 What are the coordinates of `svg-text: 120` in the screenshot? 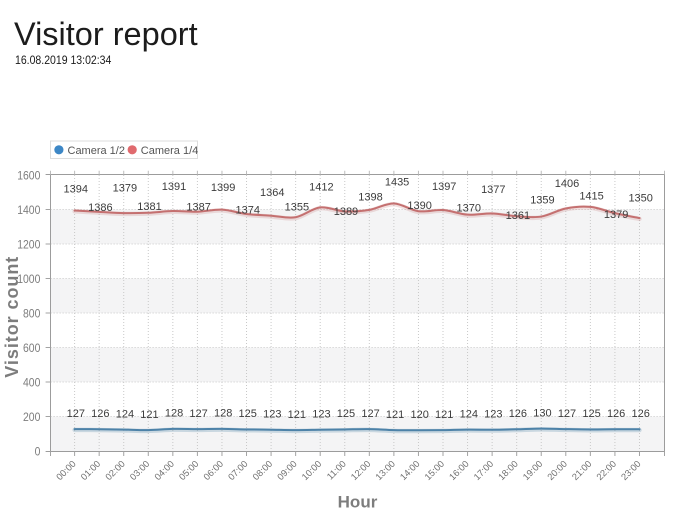 It's located at (419, 415).